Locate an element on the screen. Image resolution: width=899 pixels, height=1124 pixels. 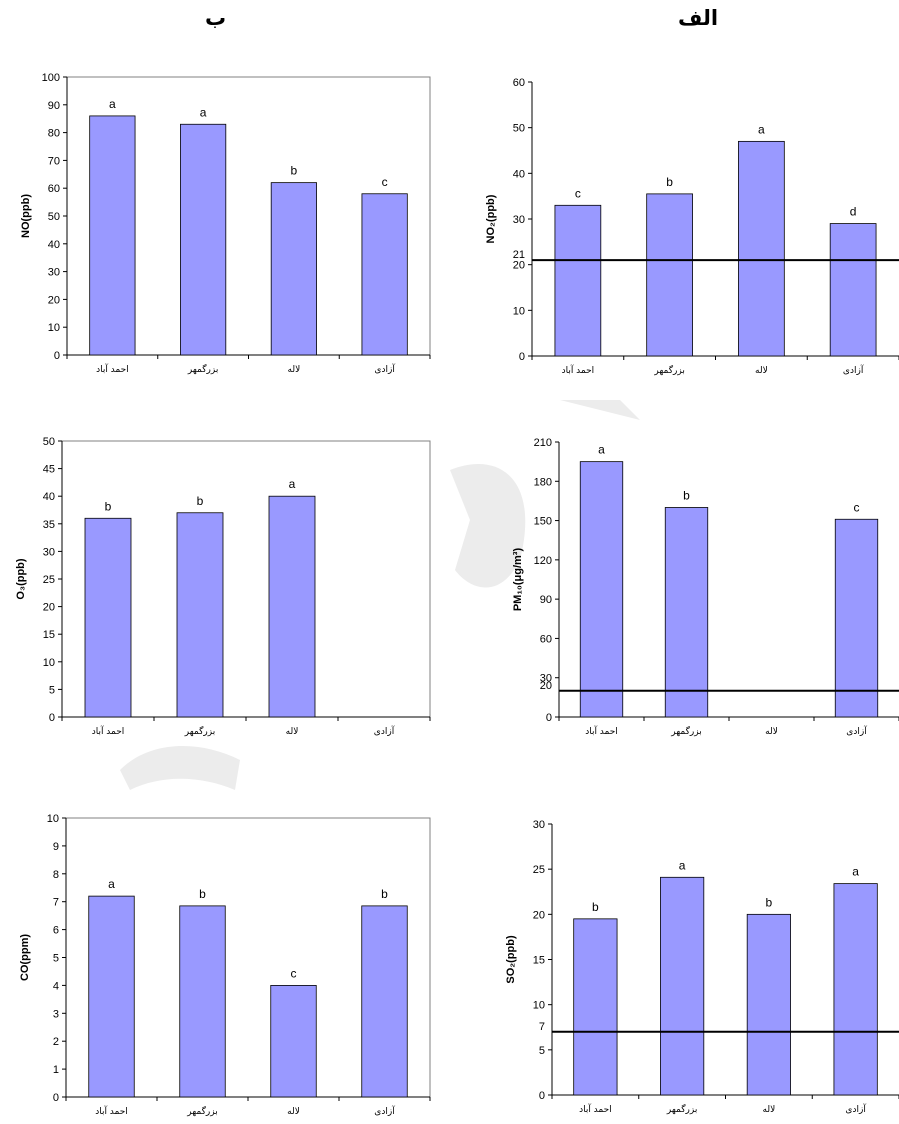
y-tick-label: 150 is located at coordinates (543, 522).